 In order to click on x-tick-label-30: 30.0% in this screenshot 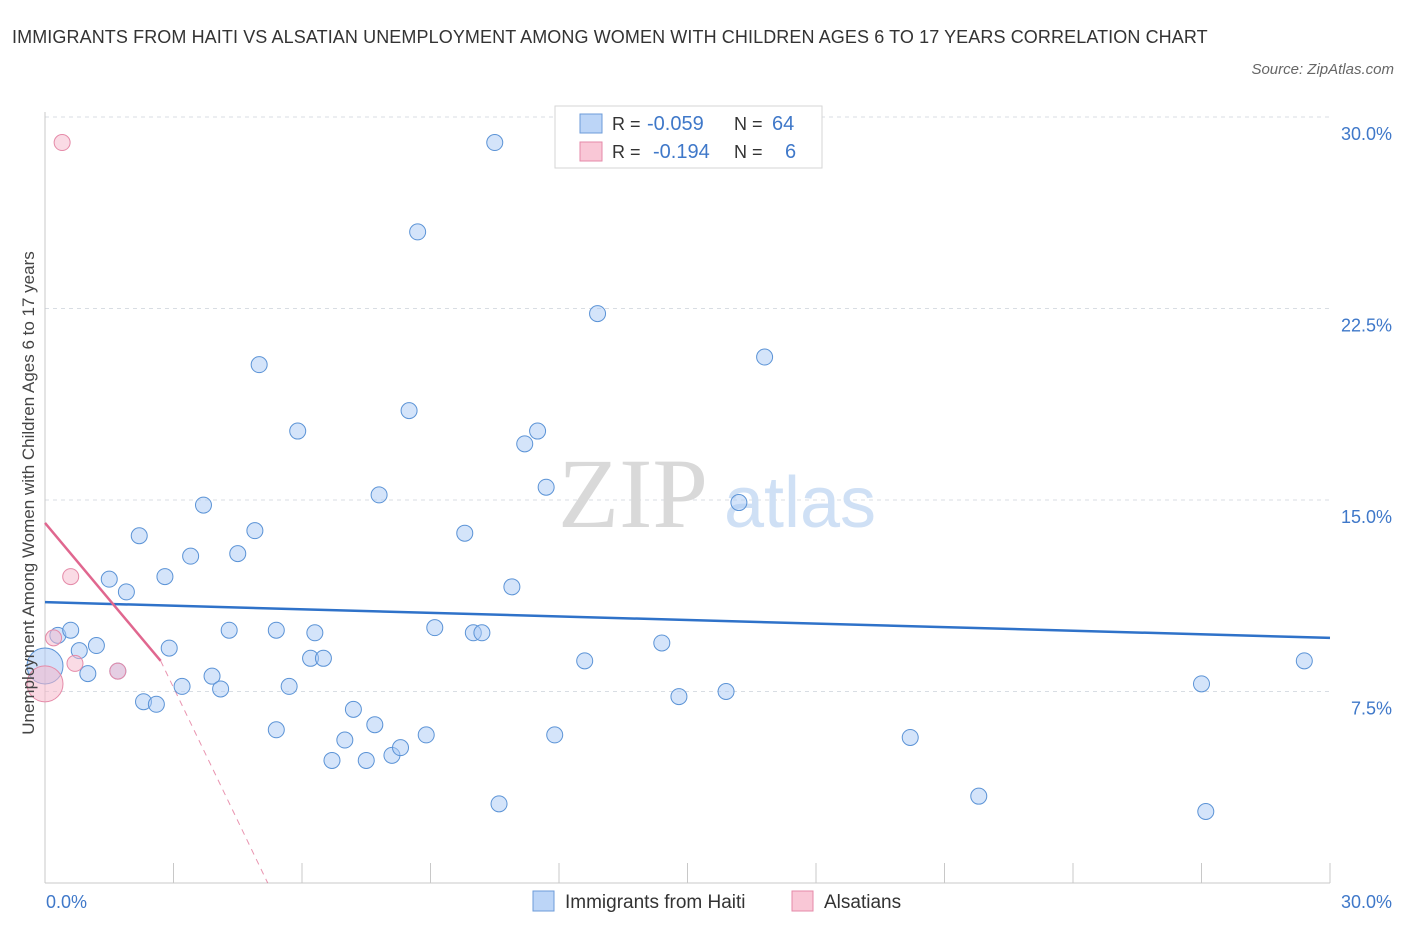, I will do `click(1366, 902)`.